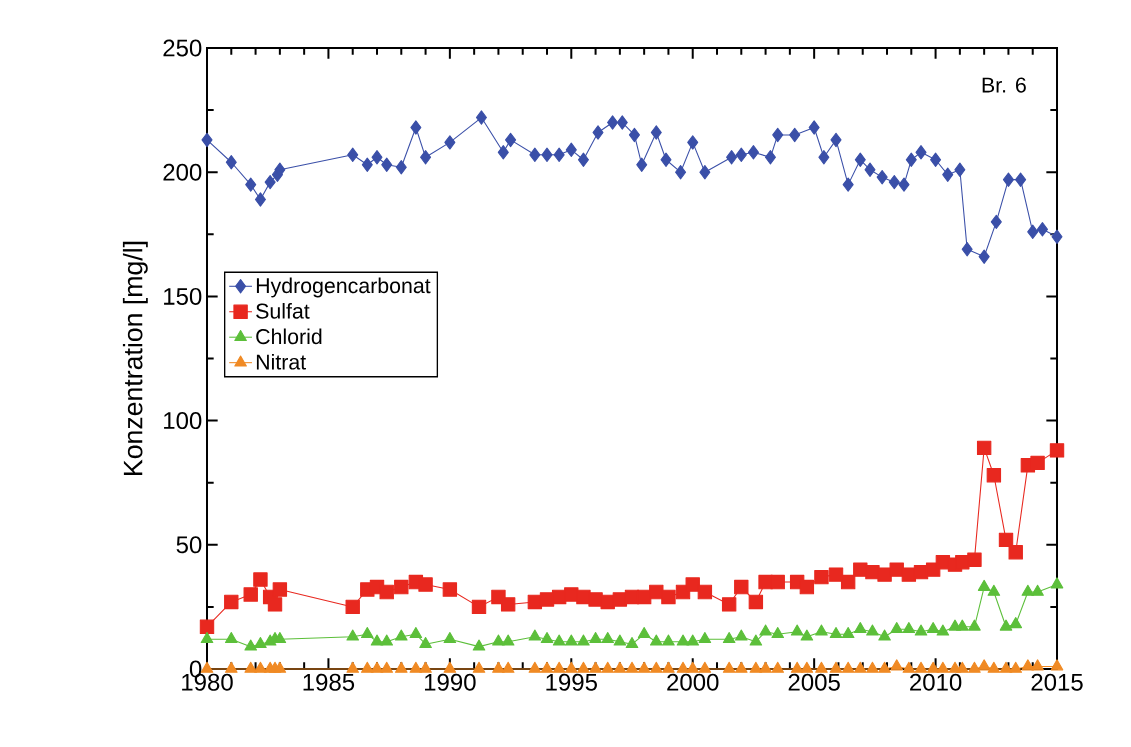 The height and width of the screenshot is (747, 1131). What do you see at coordinates (1004, 85) in the screenshot?
I see `annotation: Br. 6` at bounding box center [1004, 85].